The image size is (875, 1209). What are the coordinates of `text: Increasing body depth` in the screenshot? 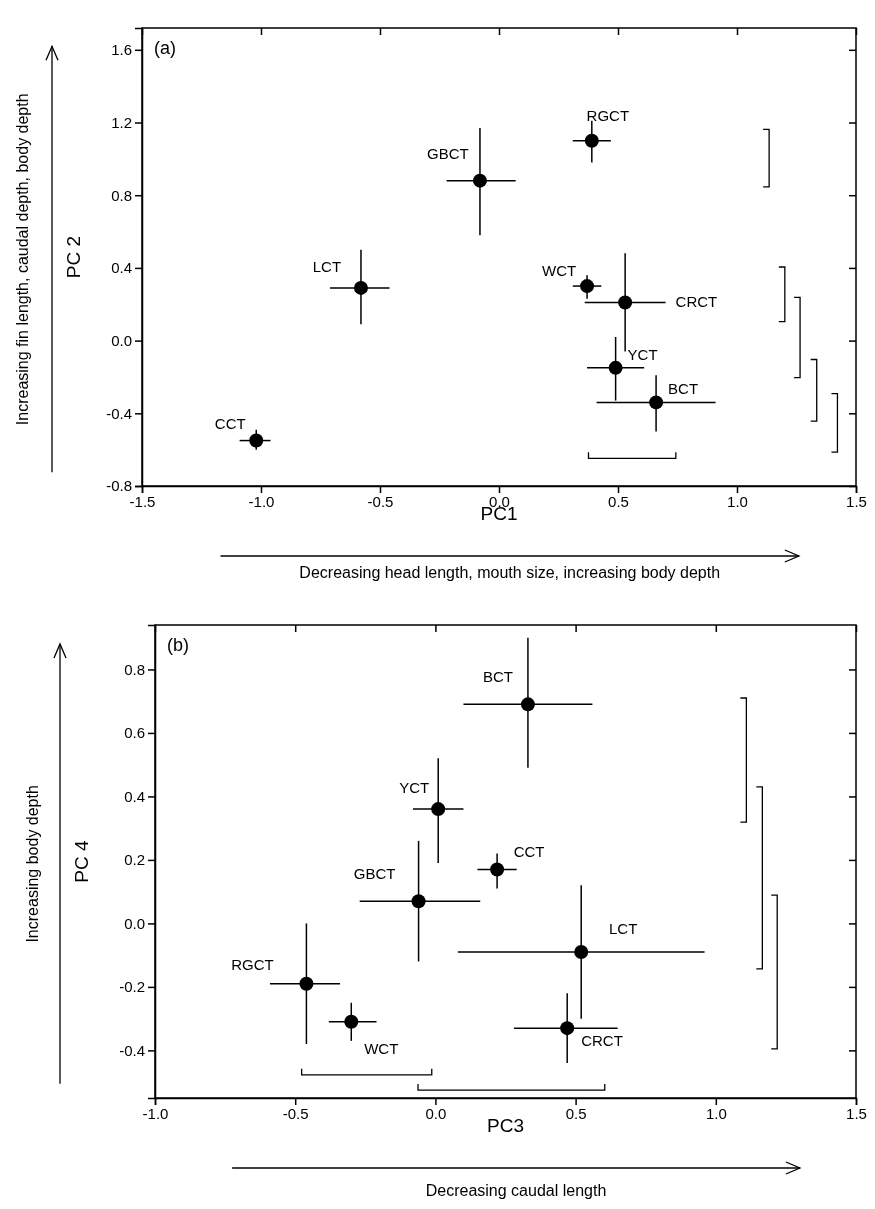 It's located at (32, 864).